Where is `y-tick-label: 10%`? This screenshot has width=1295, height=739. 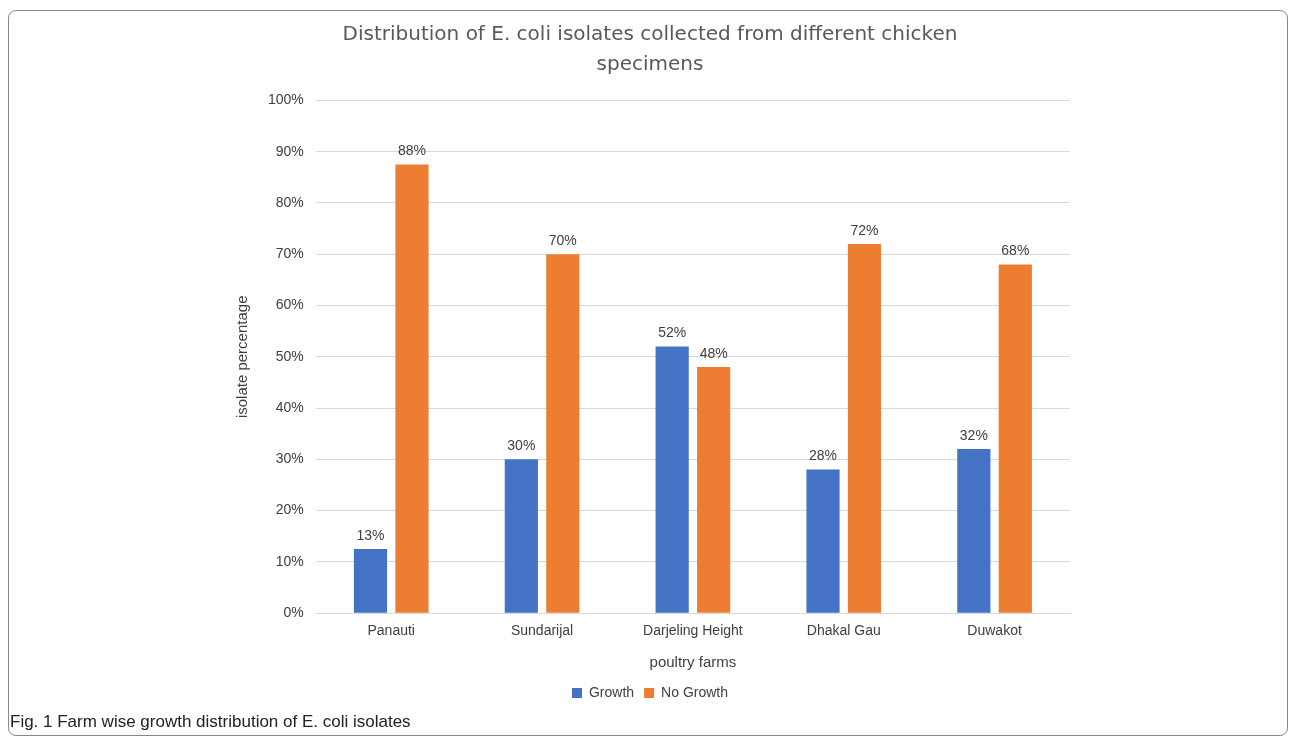 y-tick-label: 10% is located at coordinates (289, 560).